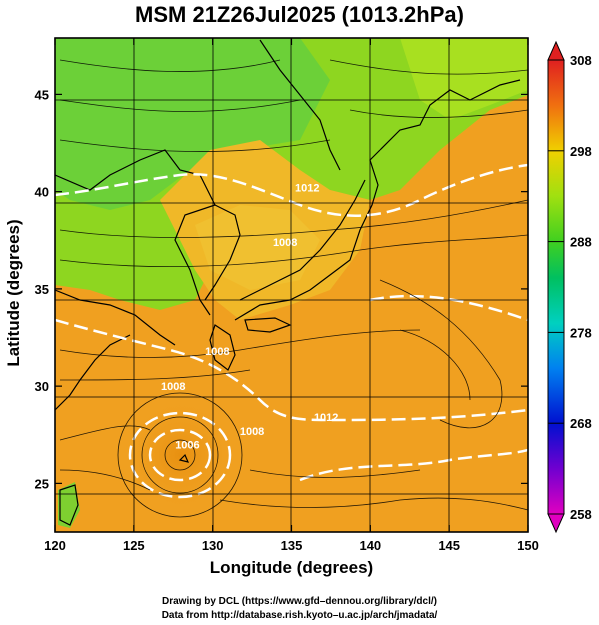  What do you see at coordinates (370, 545) in the screenshot?
I see `x-tick-label: 140` at bounding box center [370, 545].